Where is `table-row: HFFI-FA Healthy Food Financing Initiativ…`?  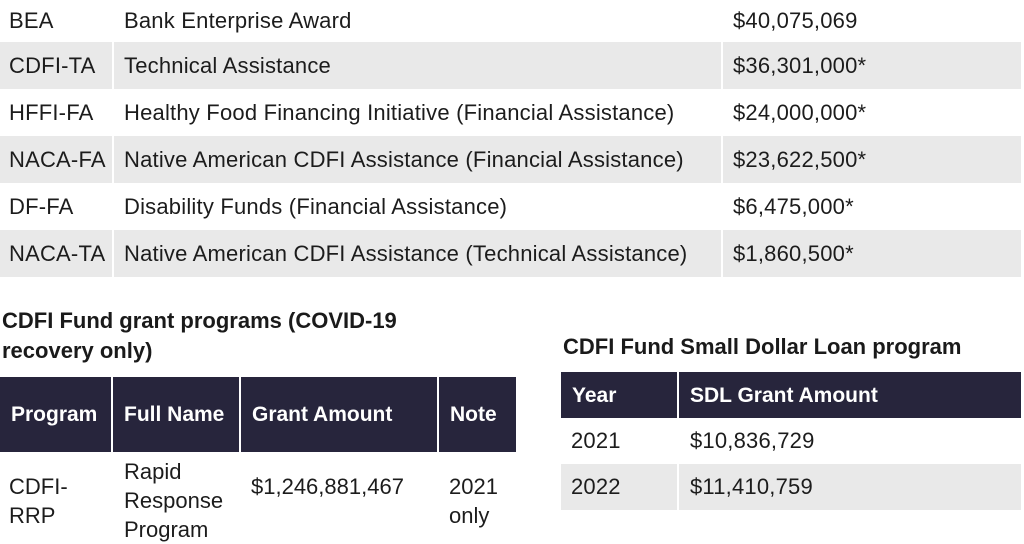 table-row: HFFI-FA Healthy Food Financing Initiativ… is located at coordinates (510, 112).